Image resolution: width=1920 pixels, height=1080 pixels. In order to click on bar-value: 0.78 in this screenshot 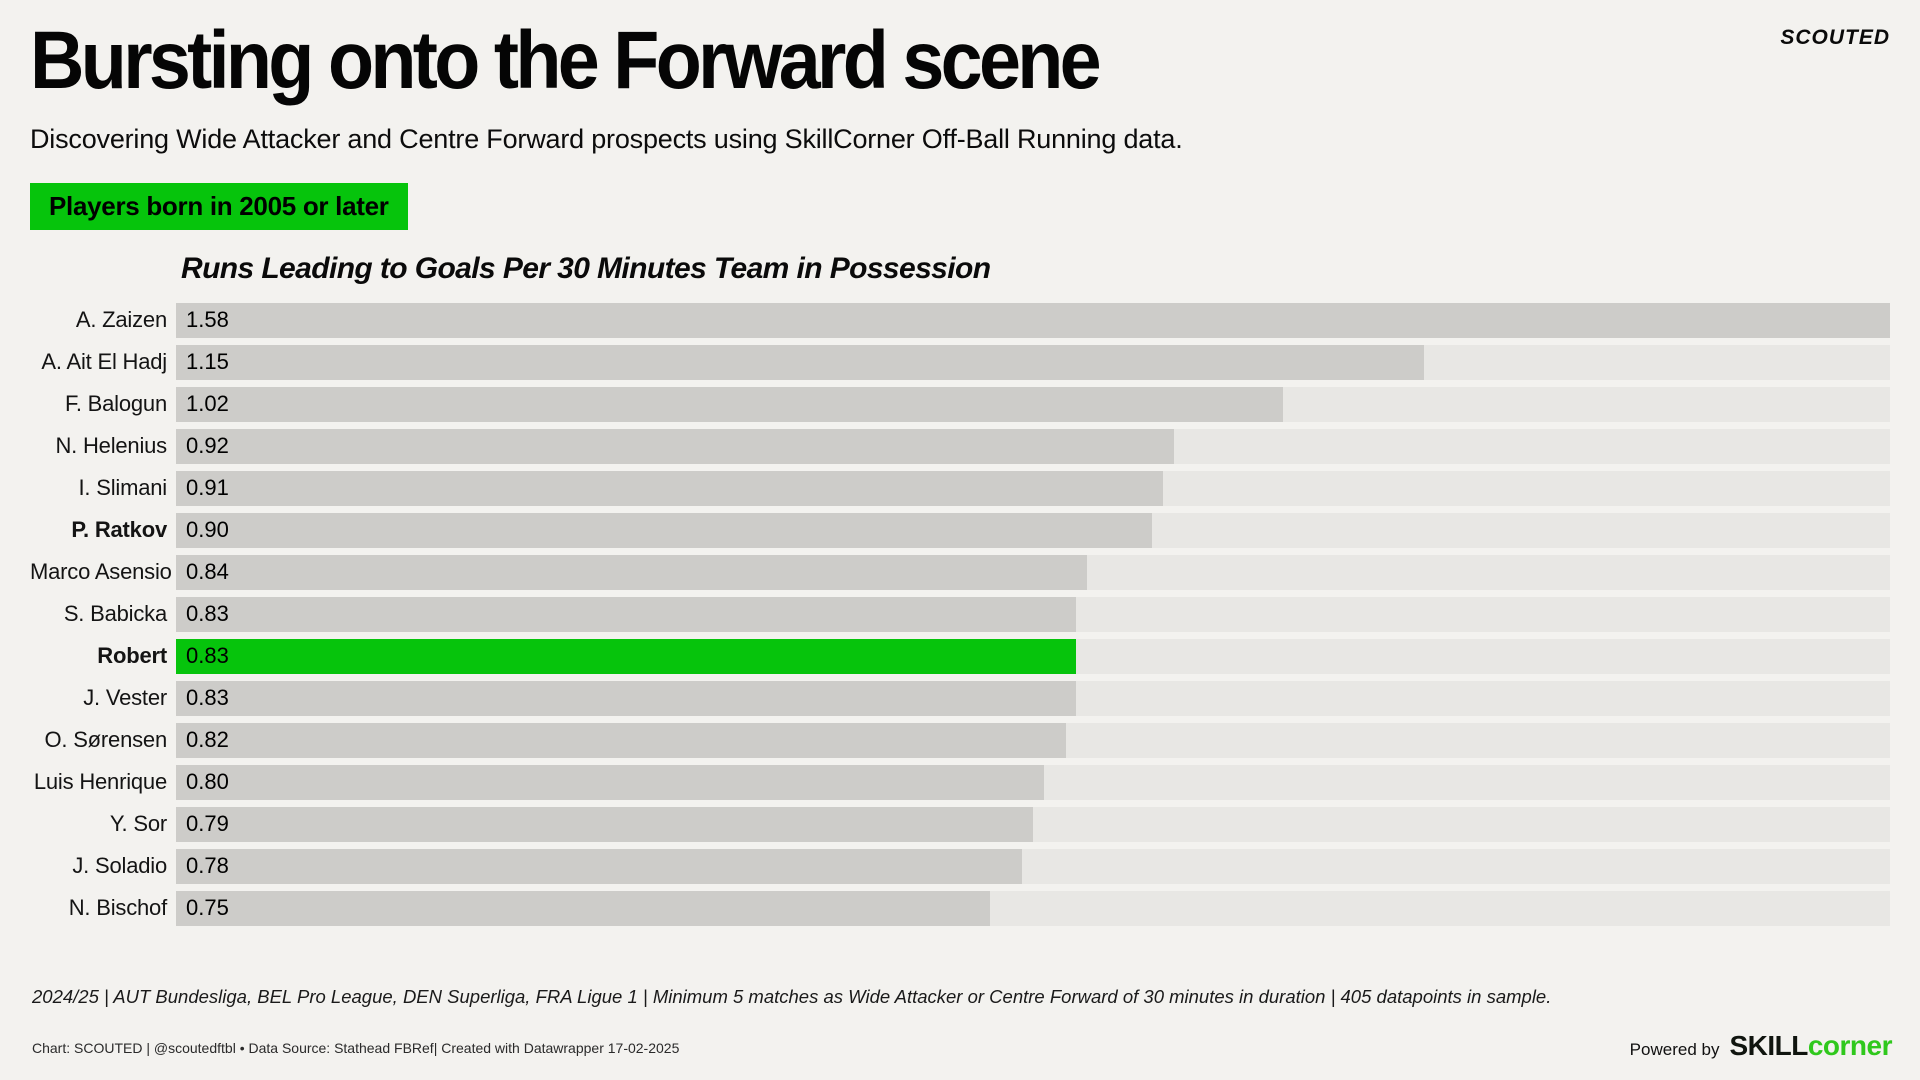, I will do `click(207, 865)`.